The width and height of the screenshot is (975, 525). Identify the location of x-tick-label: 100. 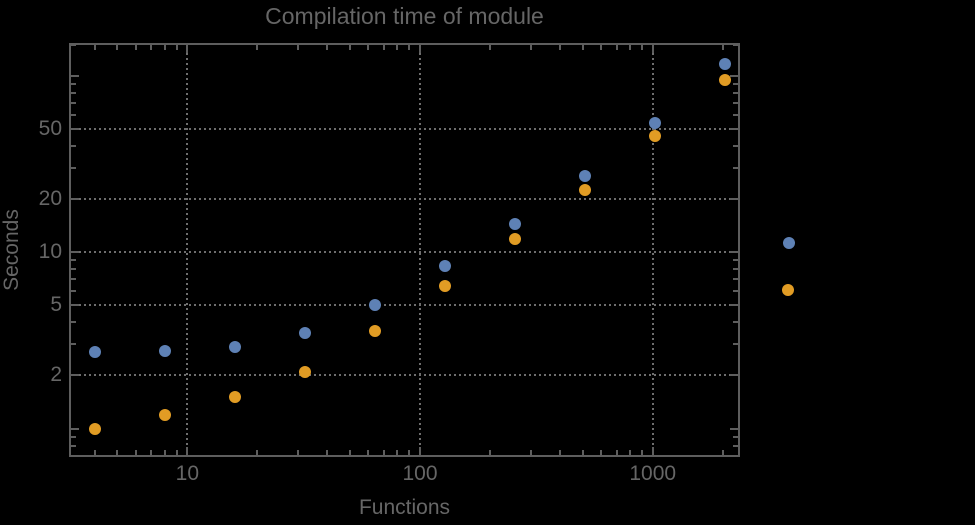
(420, 473).